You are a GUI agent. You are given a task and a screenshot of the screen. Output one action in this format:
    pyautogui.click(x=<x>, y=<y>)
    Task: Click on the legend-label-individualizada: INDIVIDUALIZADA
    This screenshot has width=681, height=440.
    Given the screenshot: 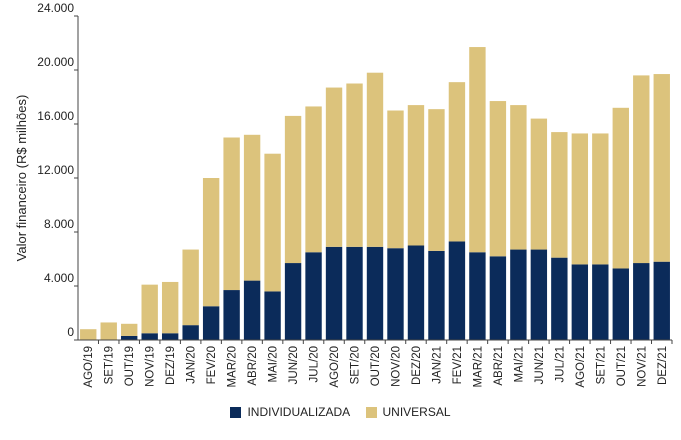 What is the action you would take?
    pyautogui.click(x=299, y=412)
    